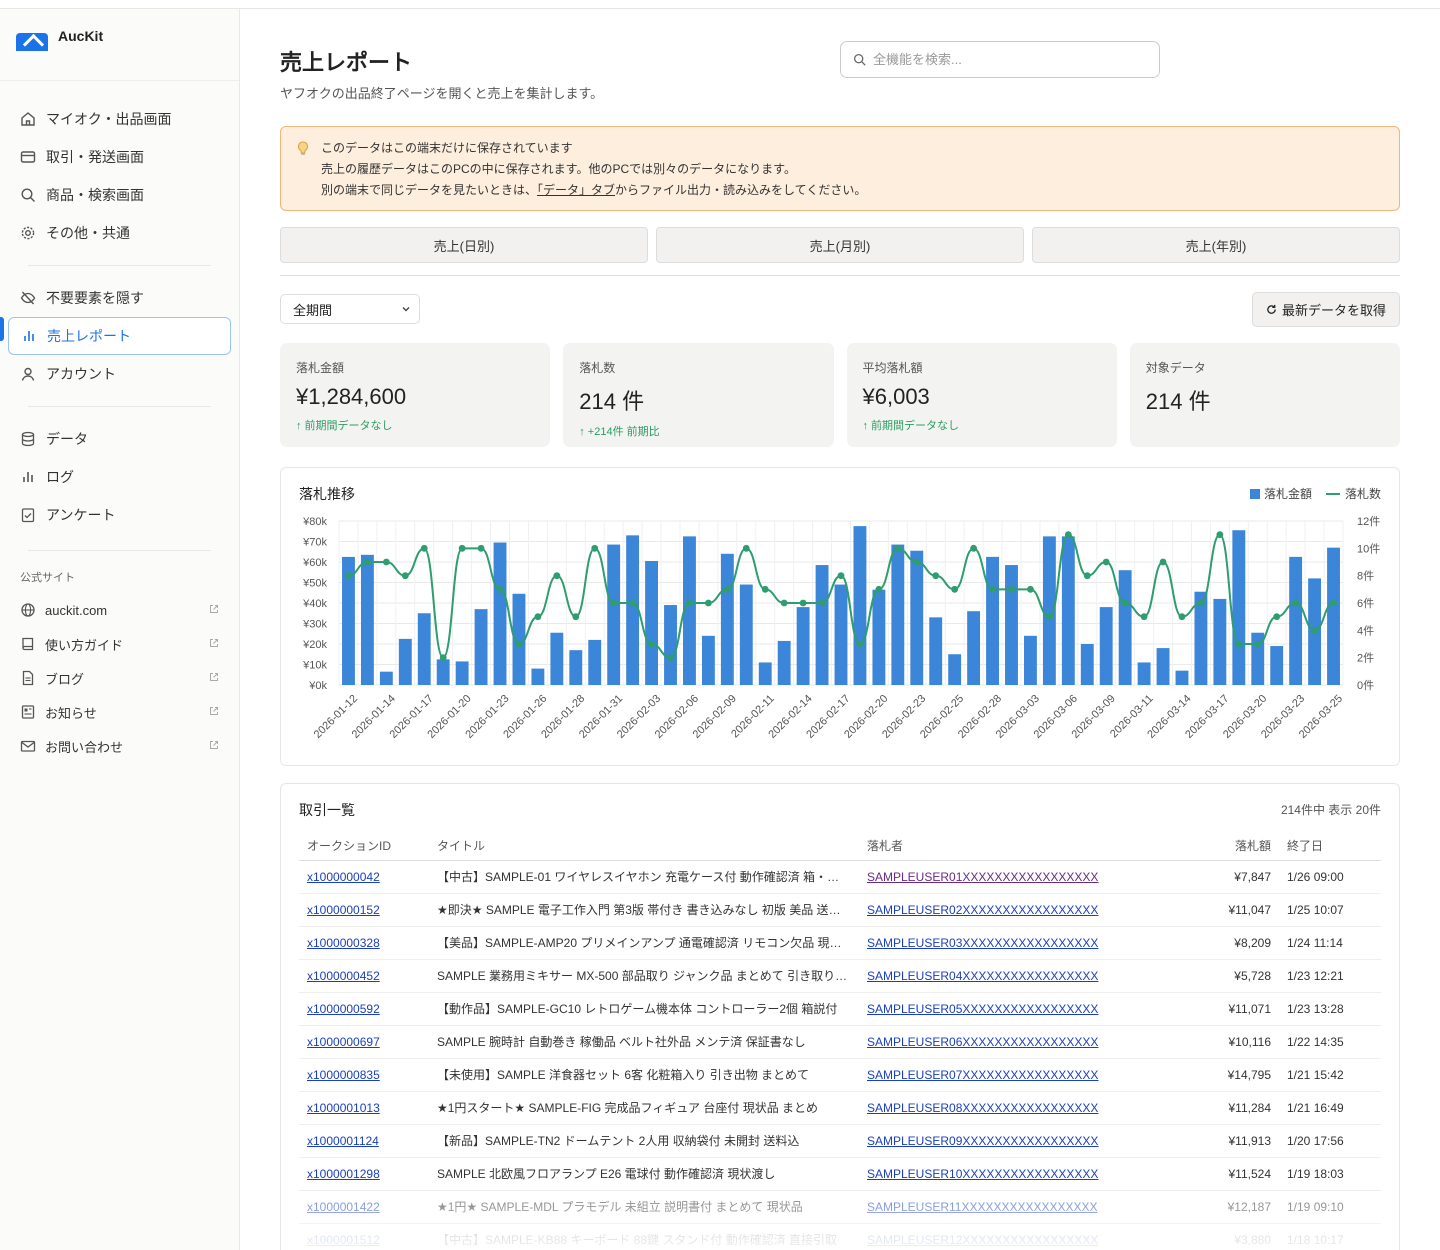 Image resolution: width=1440 pixels, height=1250 pixels. Describe the element at coordinates (464, 245) in the screenshot. I see `tab-daily: 売上(日別)` at that location.